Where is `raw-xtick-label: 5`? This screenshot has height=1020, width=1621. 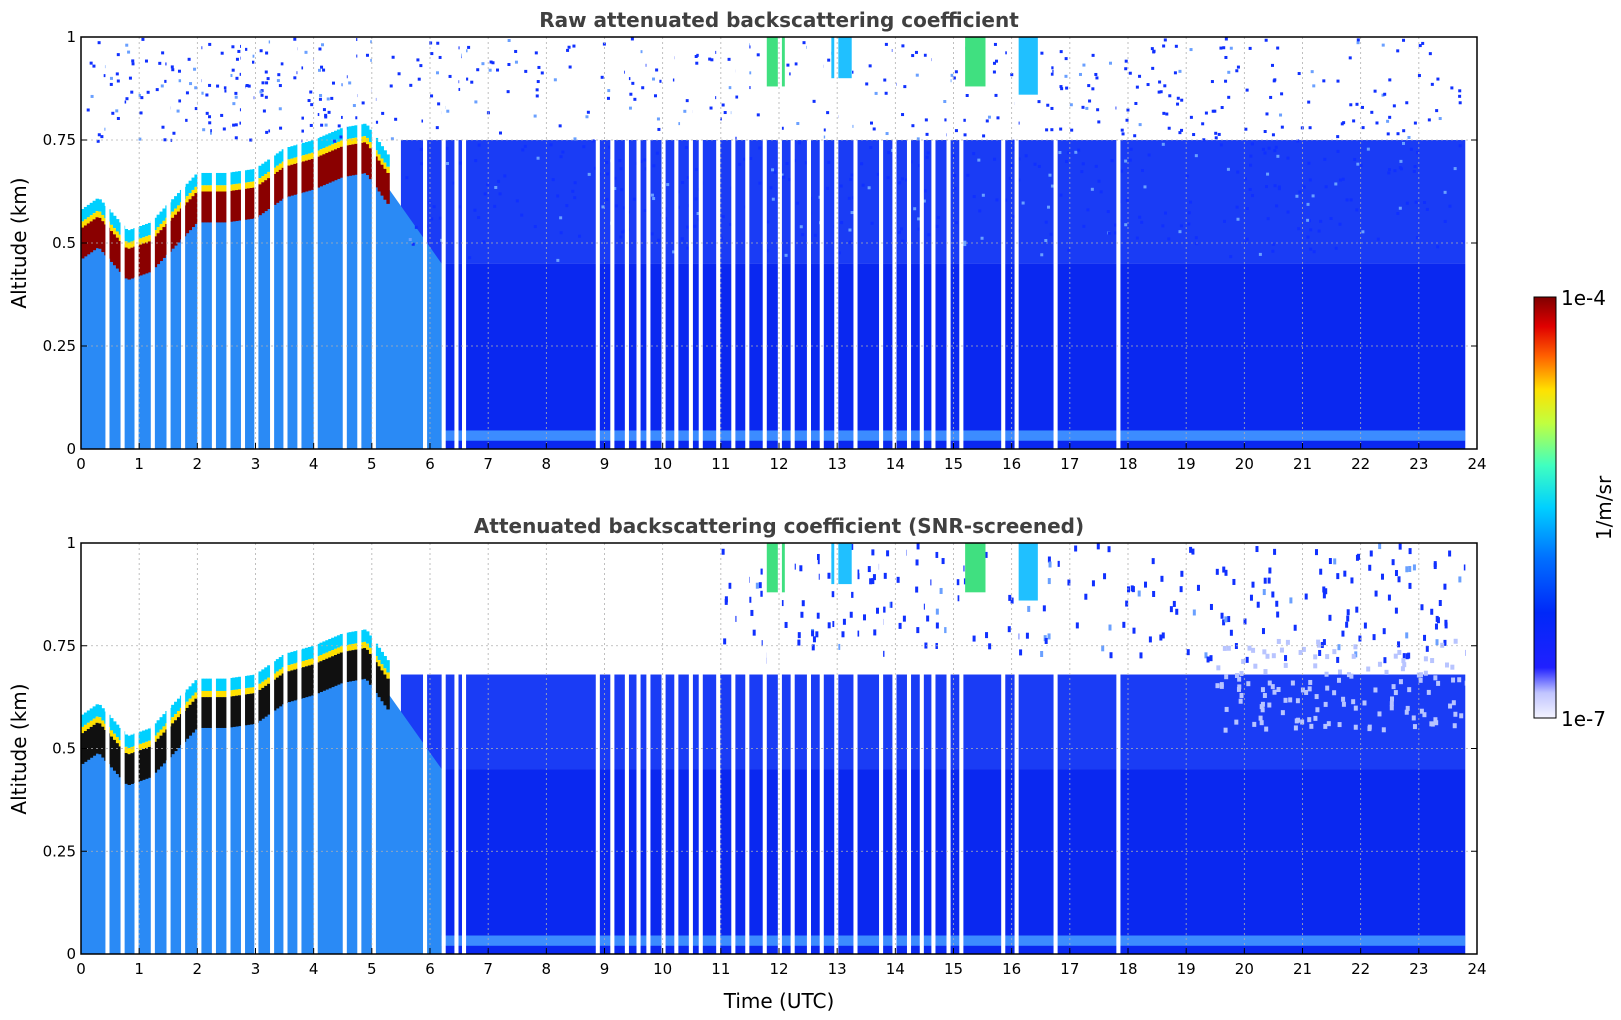 raw-xtick-label: 5 is located at coordinates (372, 464).